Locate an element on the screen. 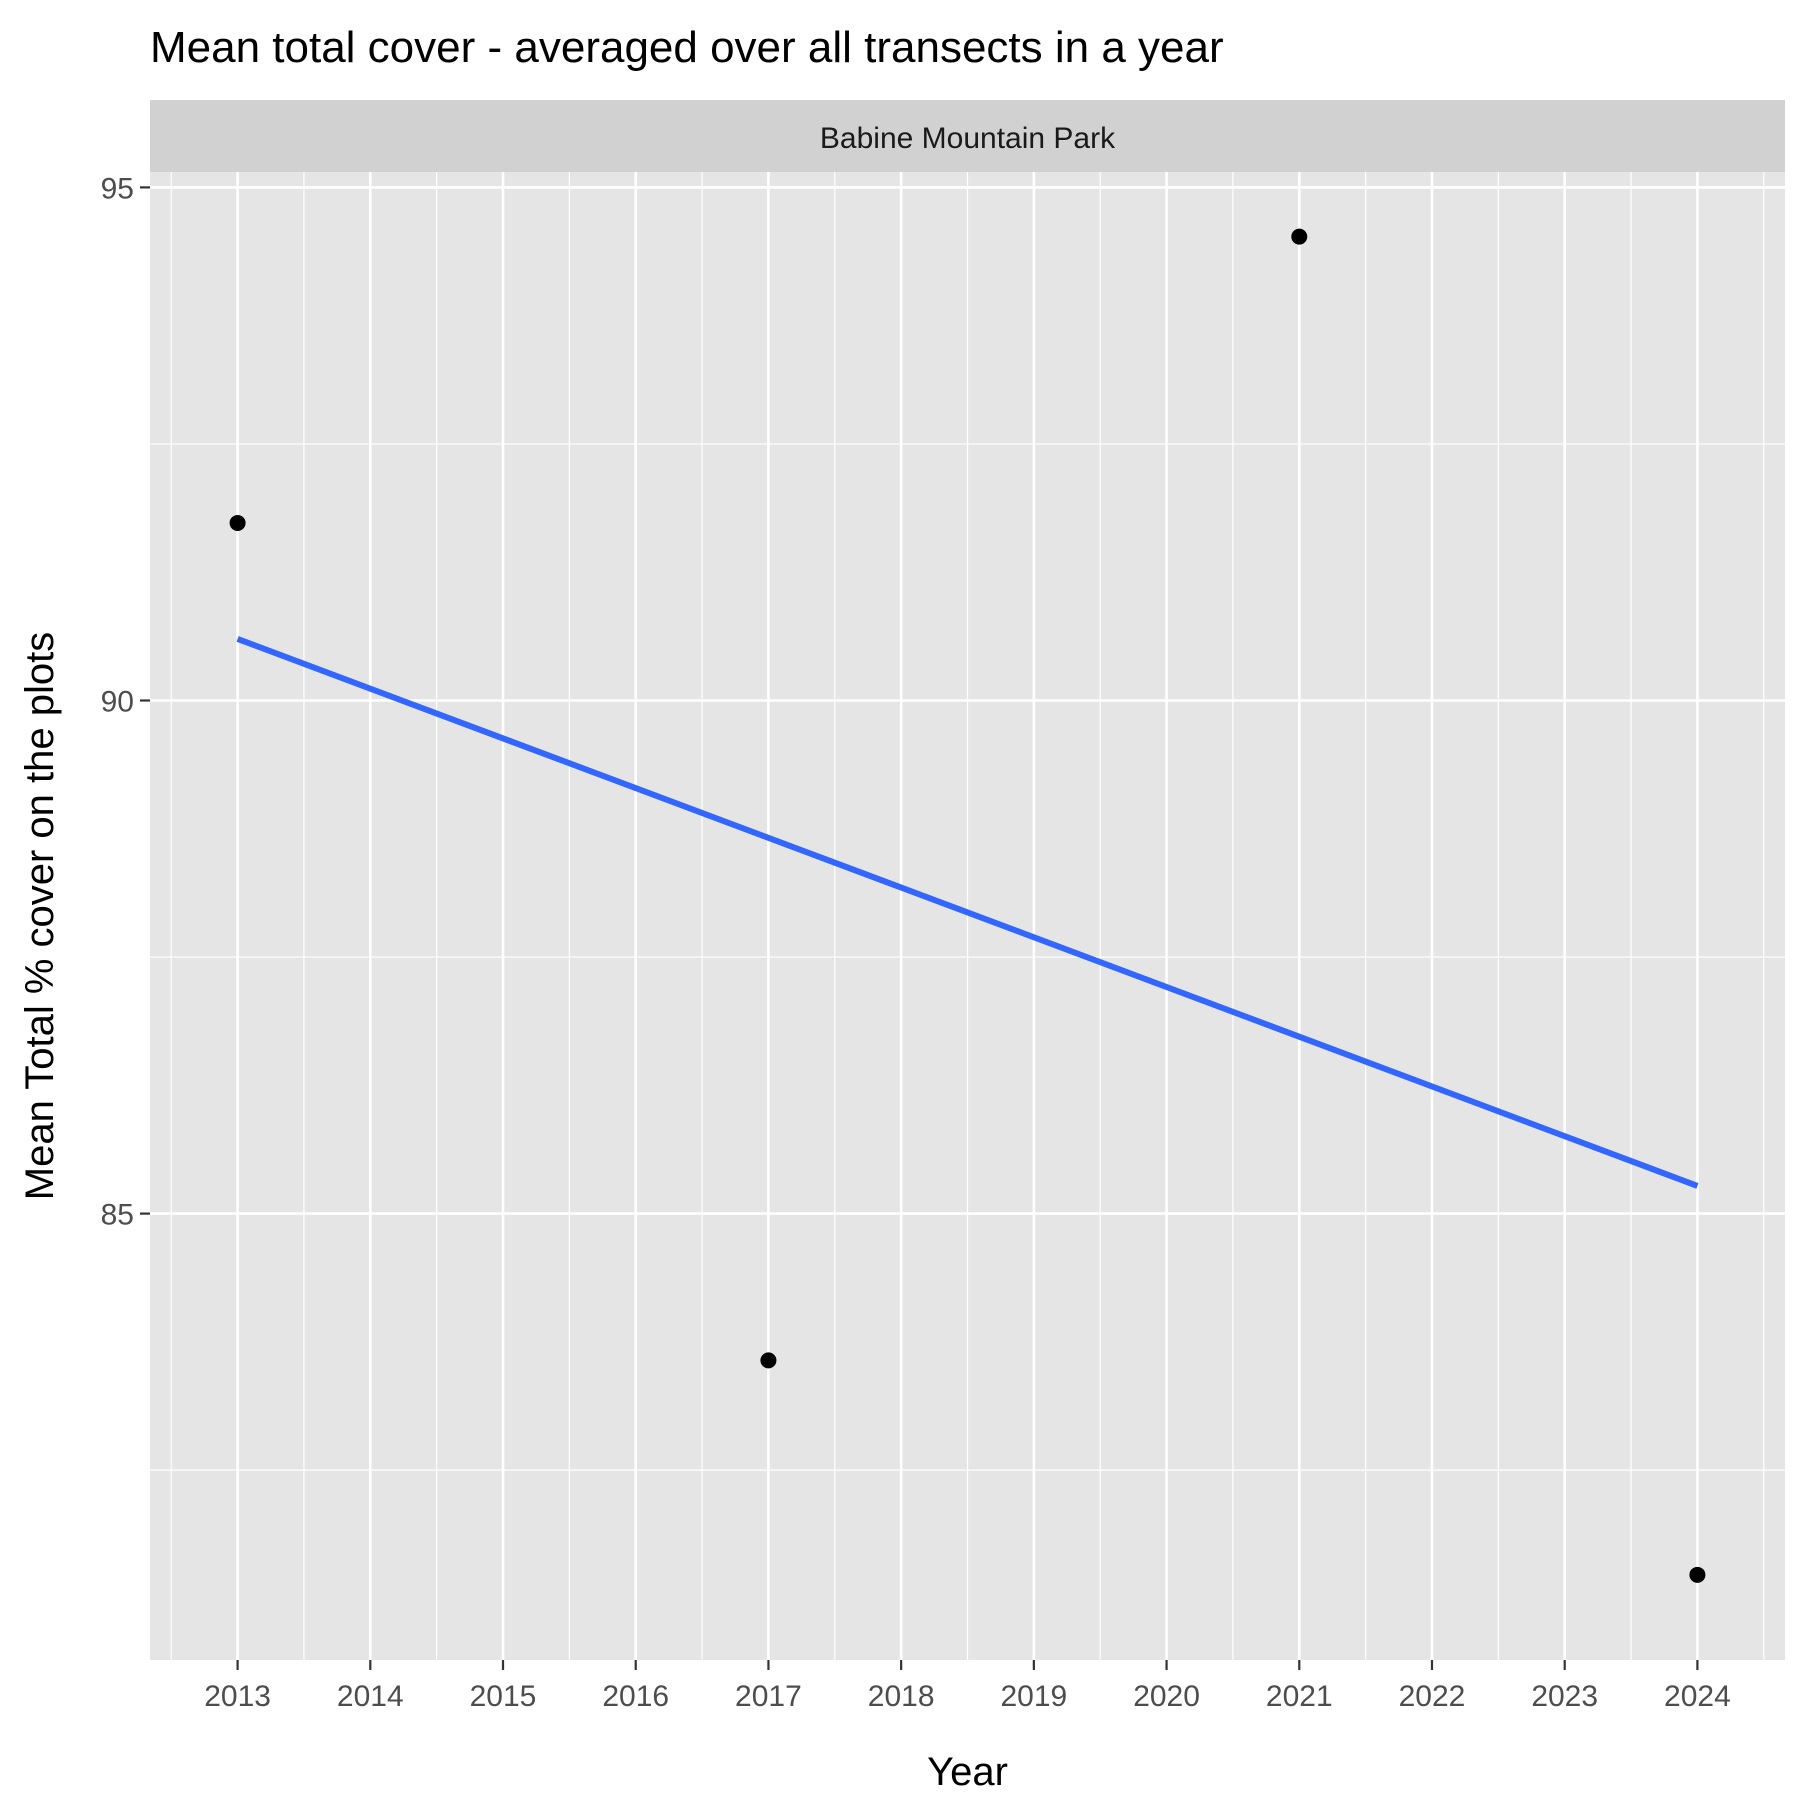 This screenshot has width=1800, height=1800. x-tick-label: 2014 is located at coordinates (370, 1696).